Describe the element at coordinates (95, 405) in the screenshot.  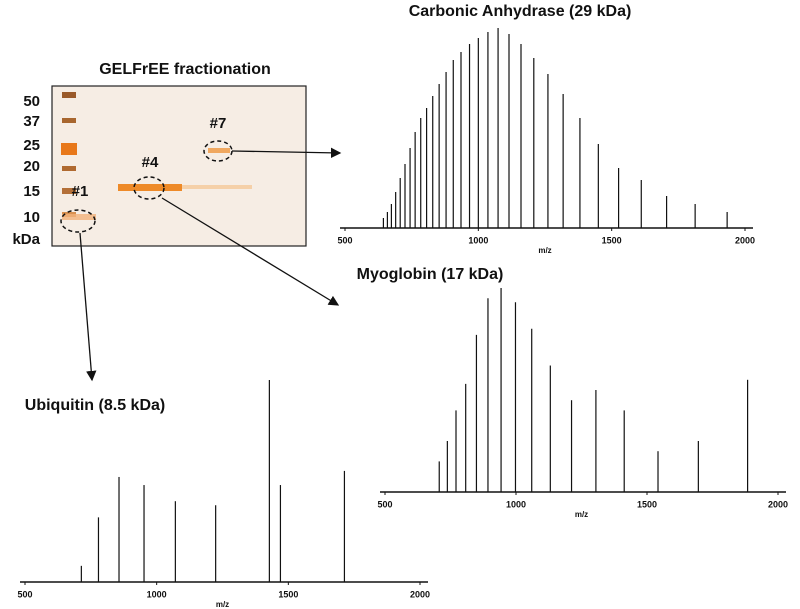
I see `chart-title: Ubiquitin (8.5 kDa)` at that location.